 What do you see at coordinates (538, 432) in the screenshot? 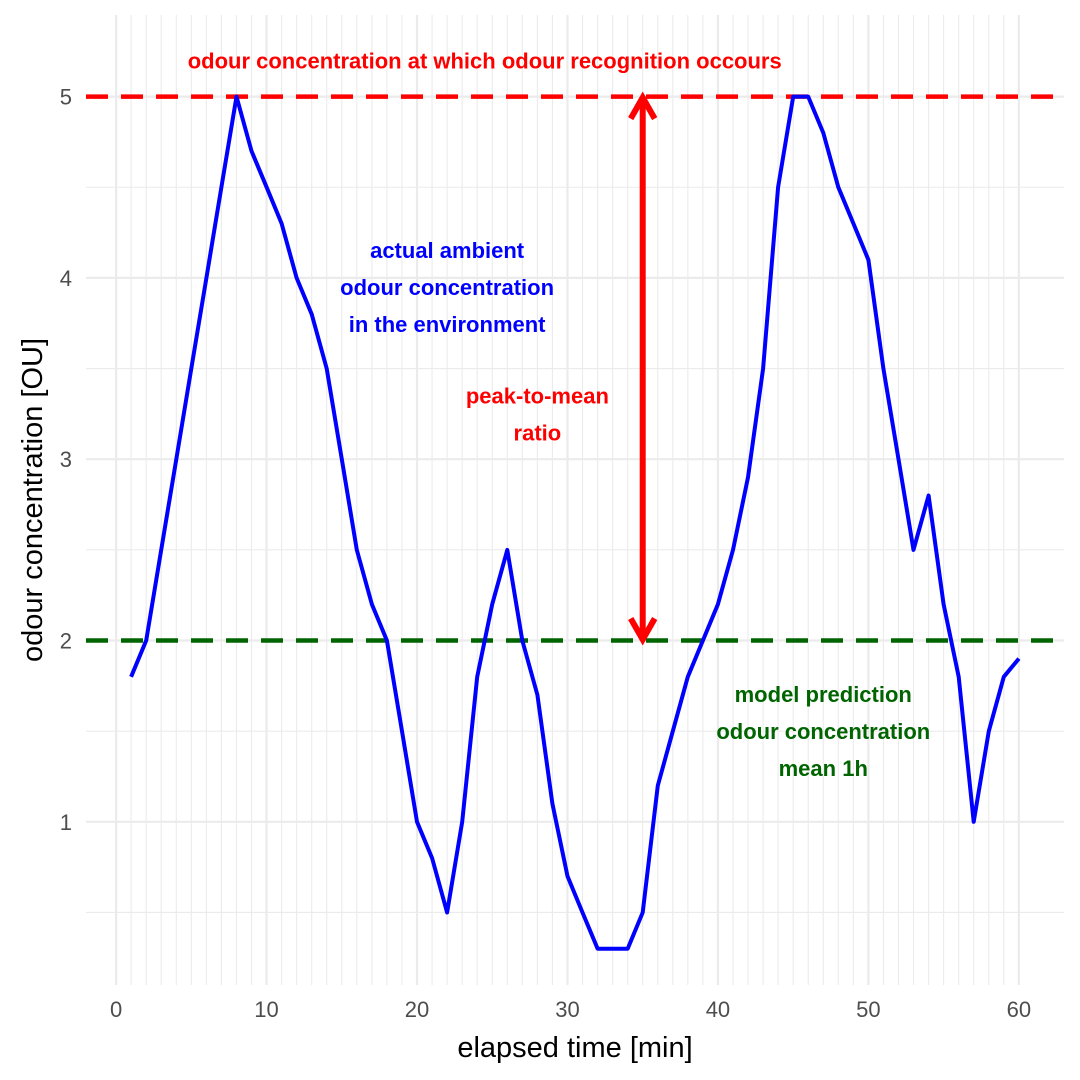
I see `annotation-2-line-1: ratio` at bounding box center [538, 432].